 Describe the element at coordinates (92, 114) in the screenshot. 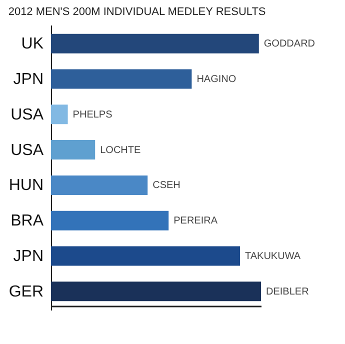

I see `annotation: PHELPS` at that location.